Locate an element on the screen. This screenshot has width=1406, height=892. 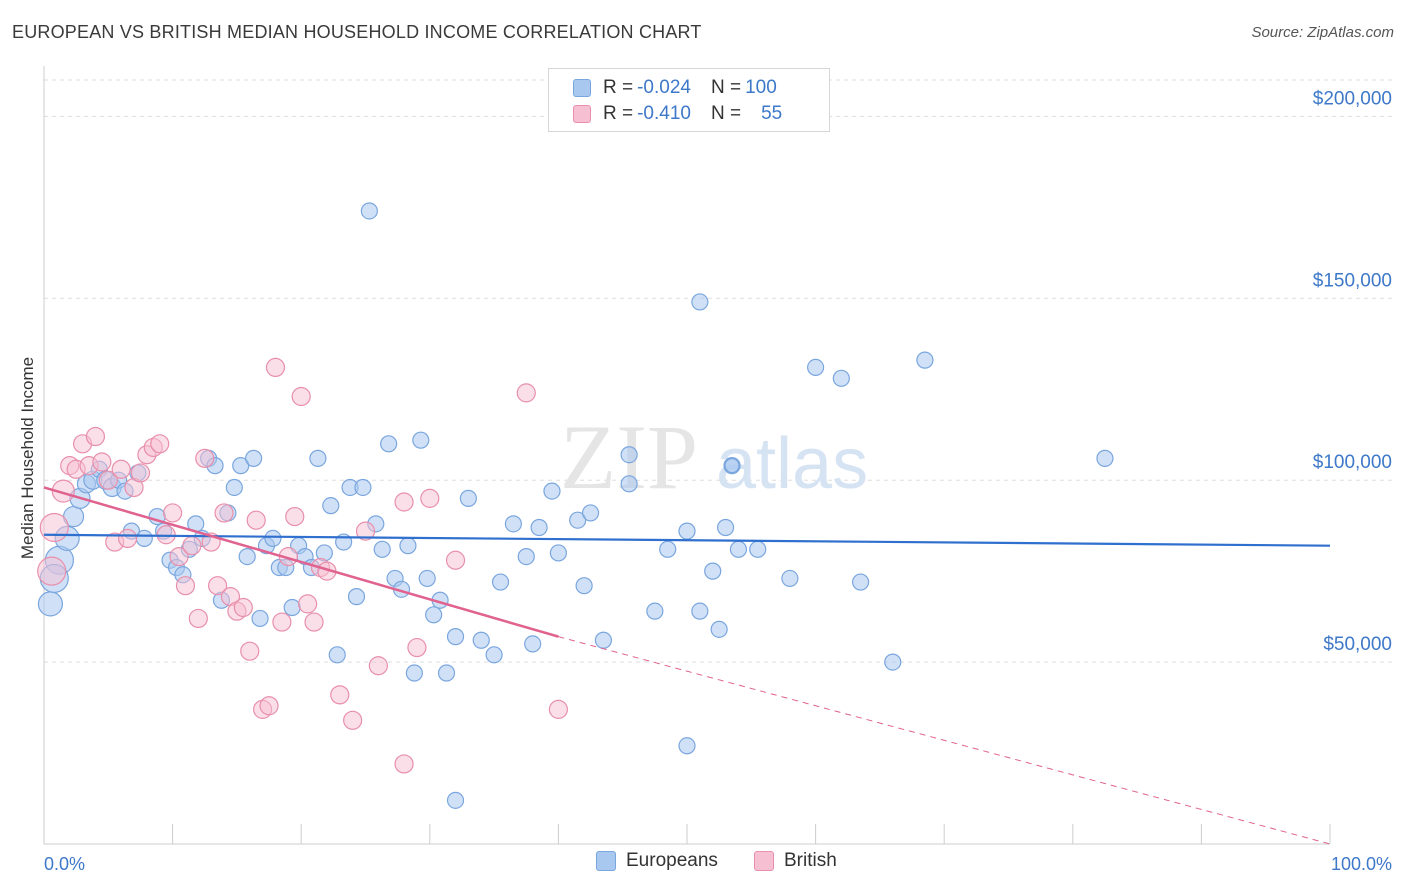
legend-item-europeans: Europeans is located at coordinates (657, 861).